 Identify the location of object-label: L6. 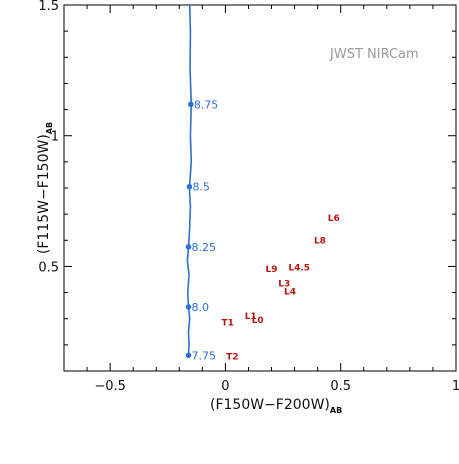
(334, 219).